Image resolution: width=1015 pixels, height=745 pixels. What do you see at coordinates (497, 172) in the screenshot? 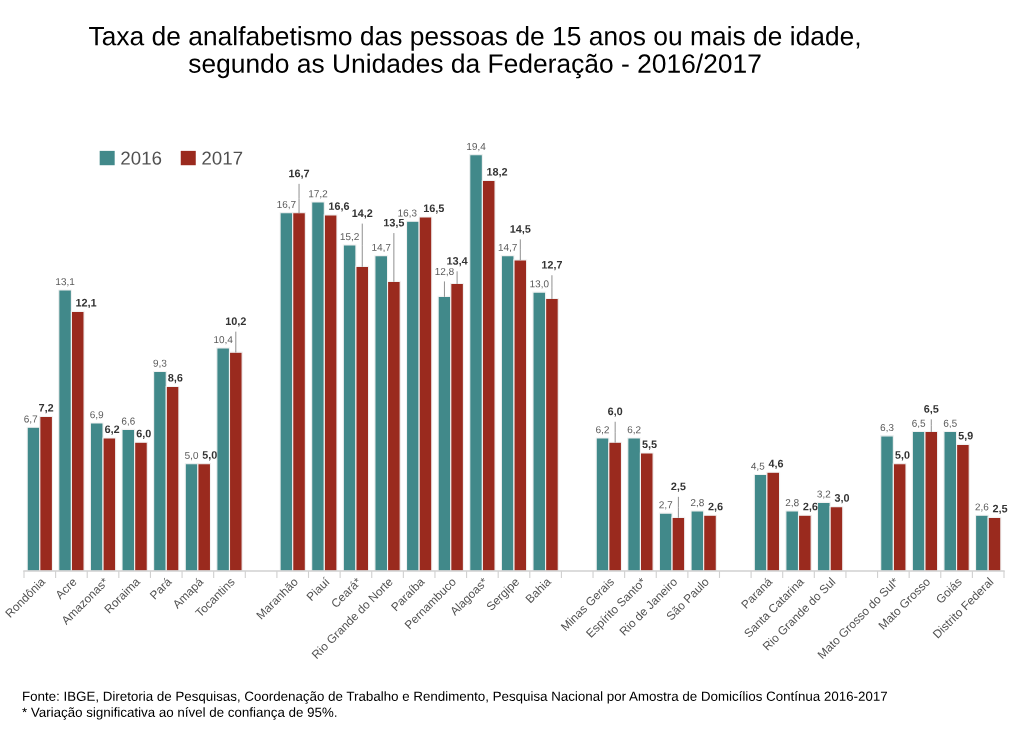
I see `data-label: 18,2` at bounding box center [497, 172].